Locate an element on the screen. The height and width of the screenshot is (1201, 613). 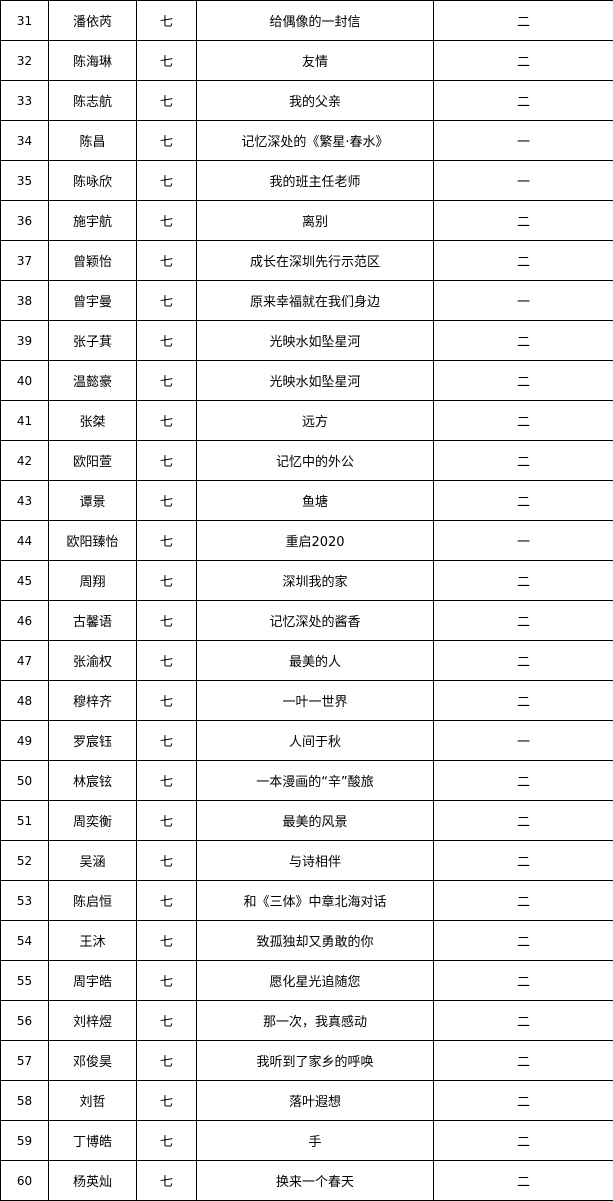
row-number-cell: 35 is located at coordinates (24, 180).